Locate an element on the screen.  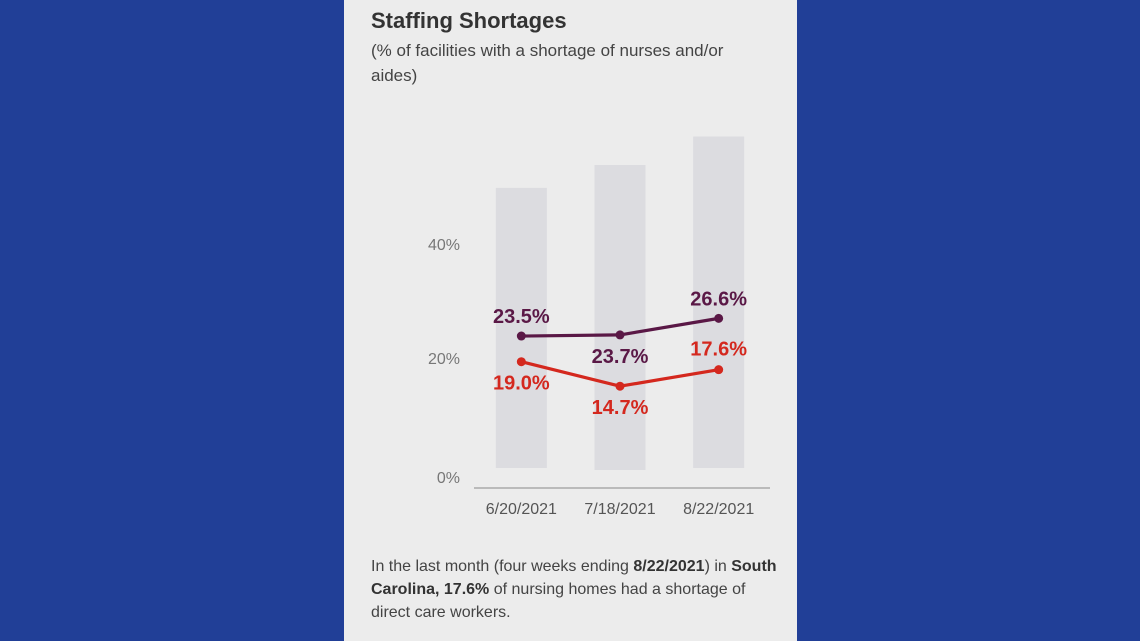
data-label: 26.6% is located at coordinates (718, 299).